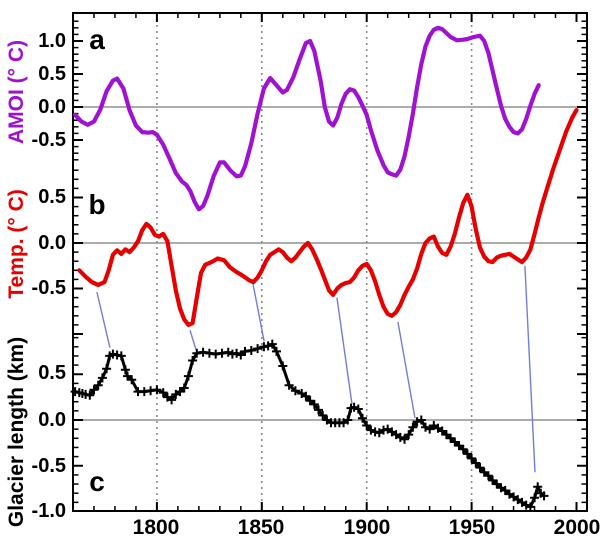 The image size is (608, 550). I want to click on xtick-label: 1900, so click(367, 527).